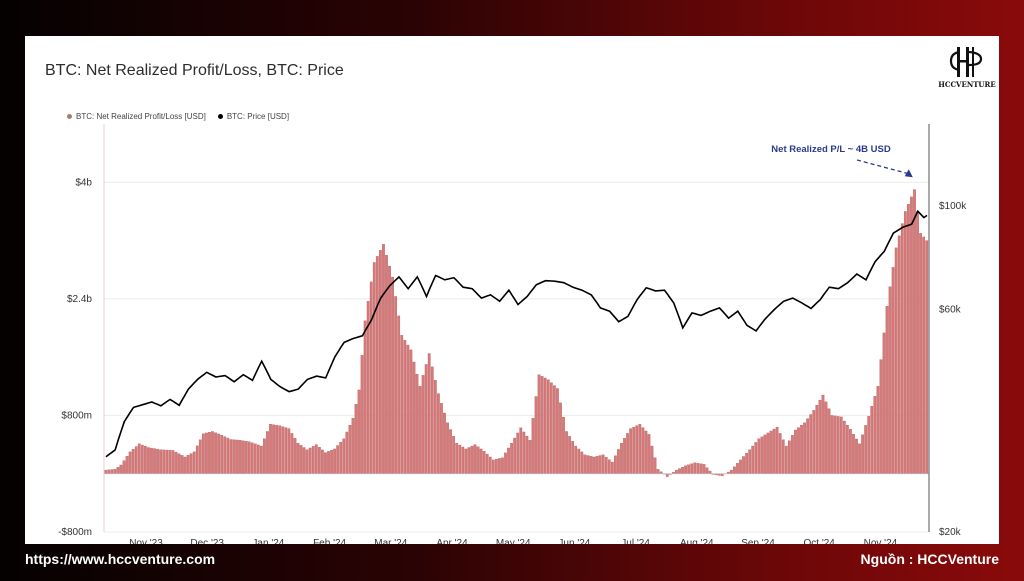 The height and width of the screenshot is (581, 1024). I want to click on y-left-tick-label: $800m, so click(76, 415).